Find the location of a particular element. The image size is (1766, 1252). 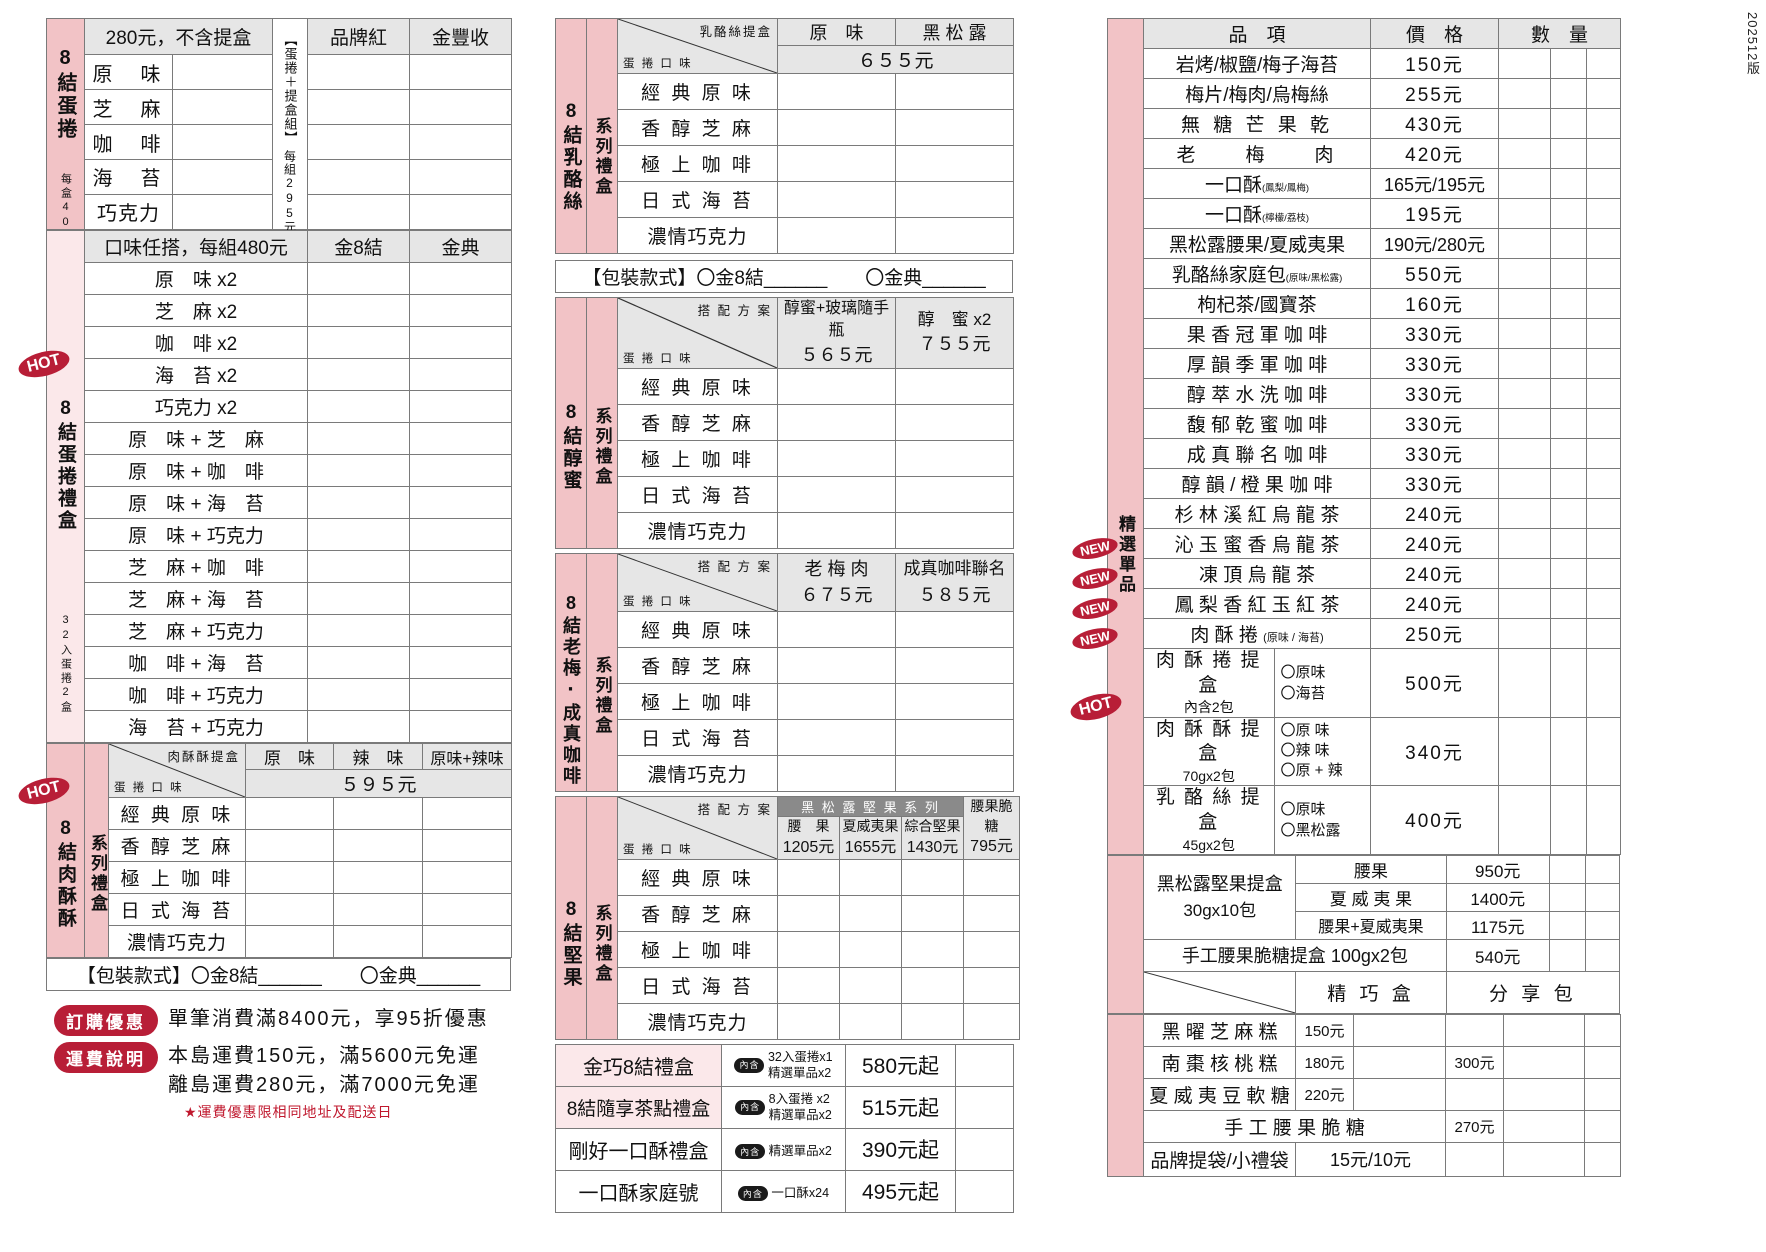

option-choice: 〇原 味 is located at coordinates (1305, 730).